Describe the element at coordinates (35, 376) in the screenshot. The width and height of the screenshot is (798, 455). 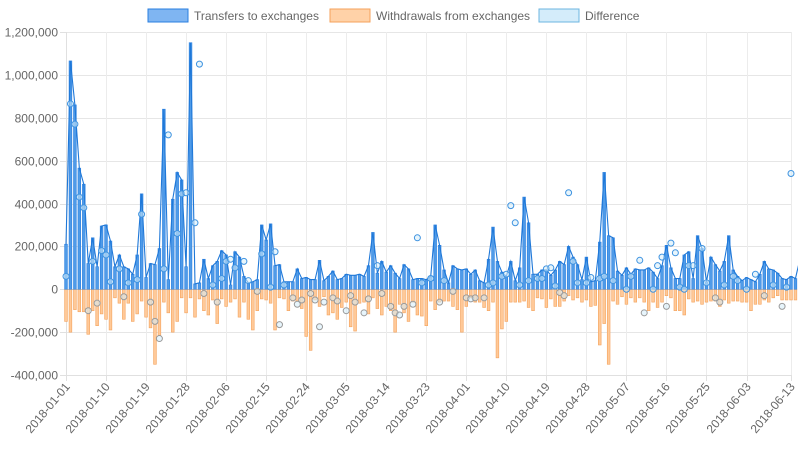
I see `y-tick-label: -400,000` at that location.